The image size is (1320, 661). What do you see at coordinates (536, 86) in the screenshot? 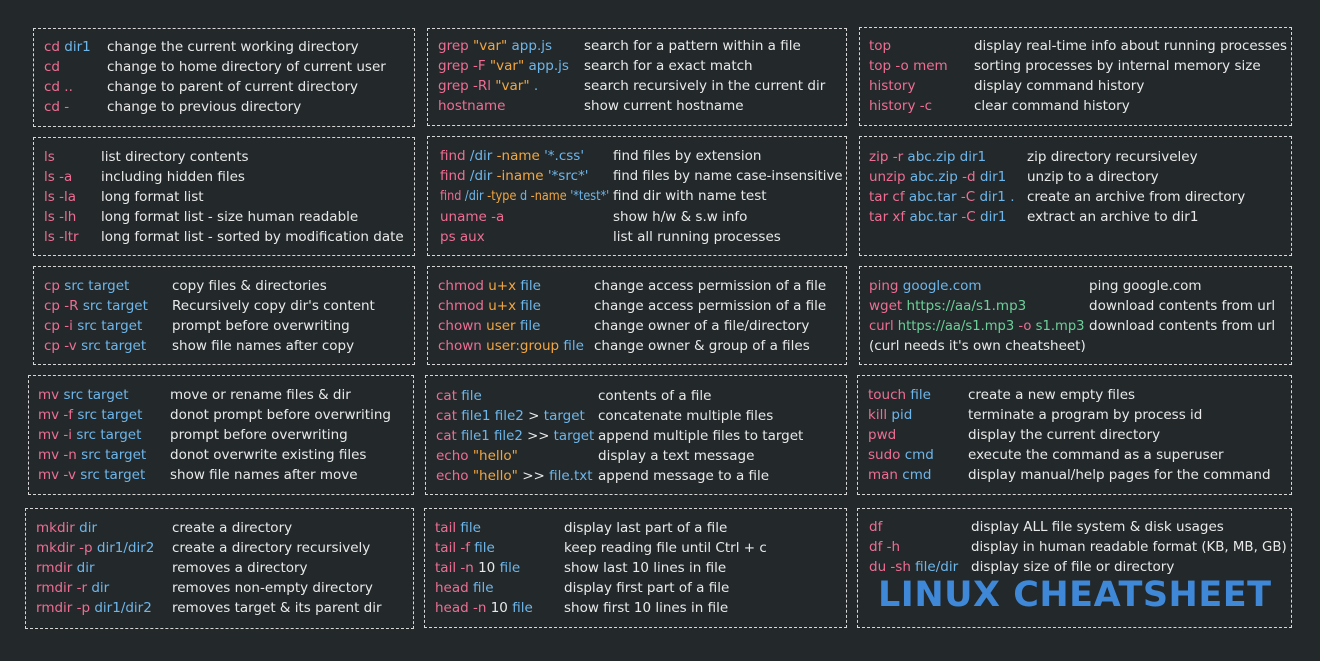
I see `command-token: .` at bounding box center [536, 86].